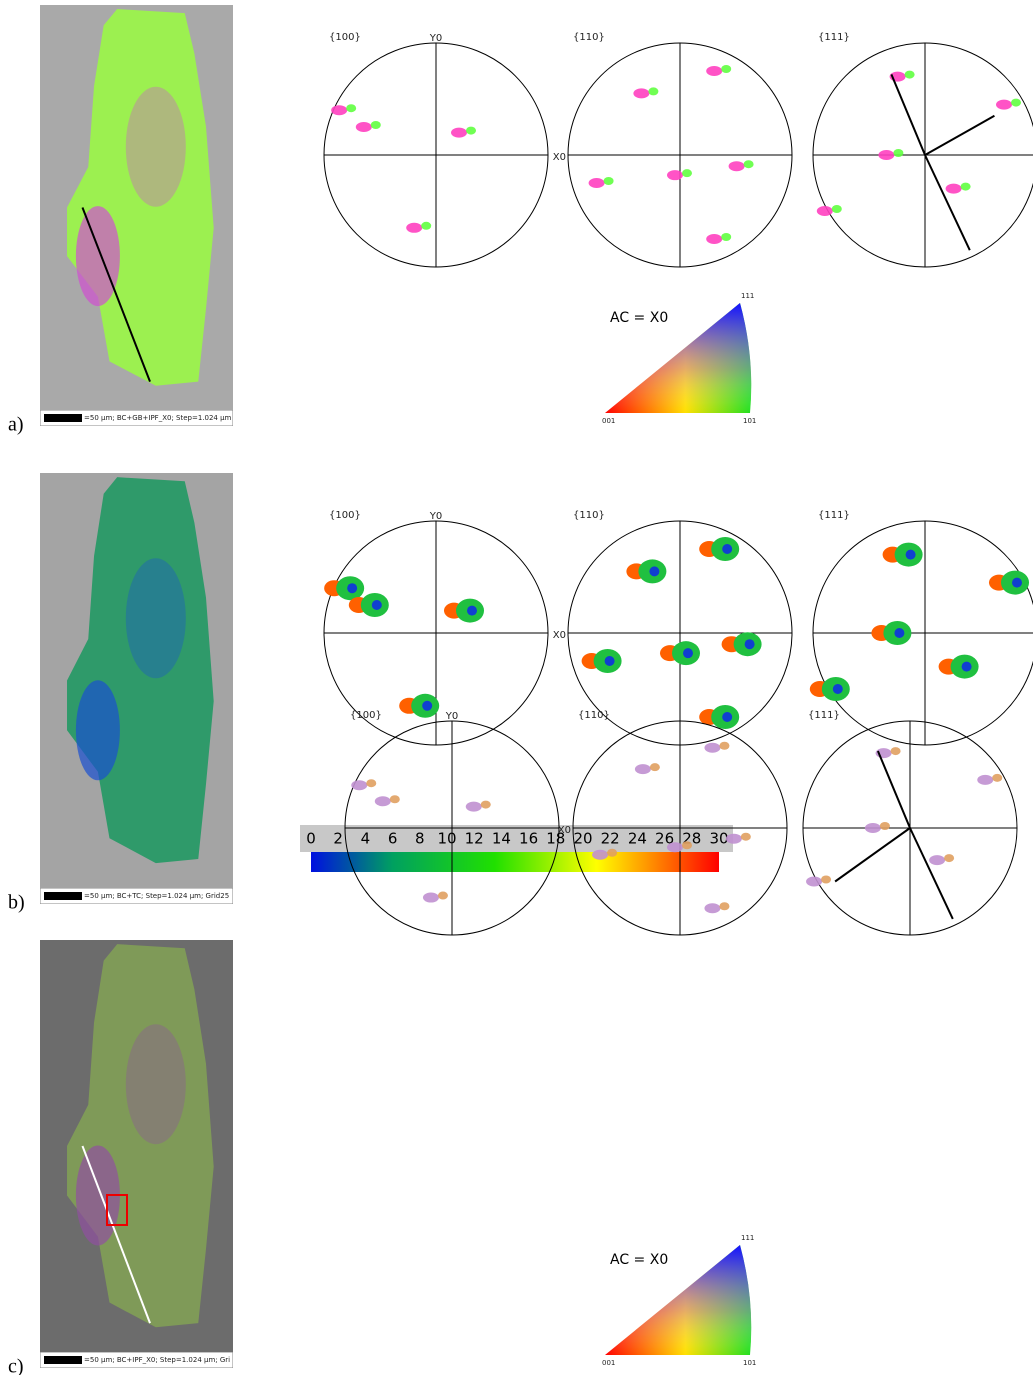 The image size is (1033, 1375). I want to click on colorbar-tick-label: 0, so click(311, 839).